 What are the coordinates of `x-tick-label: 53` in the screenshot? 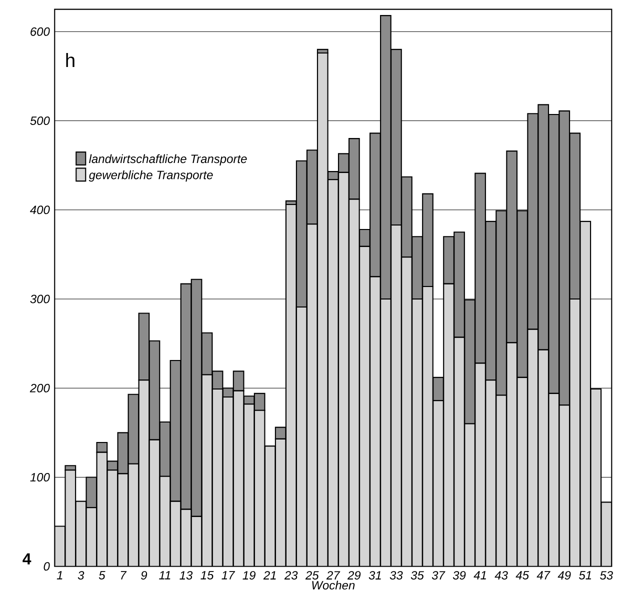 It's located at (606, 575).